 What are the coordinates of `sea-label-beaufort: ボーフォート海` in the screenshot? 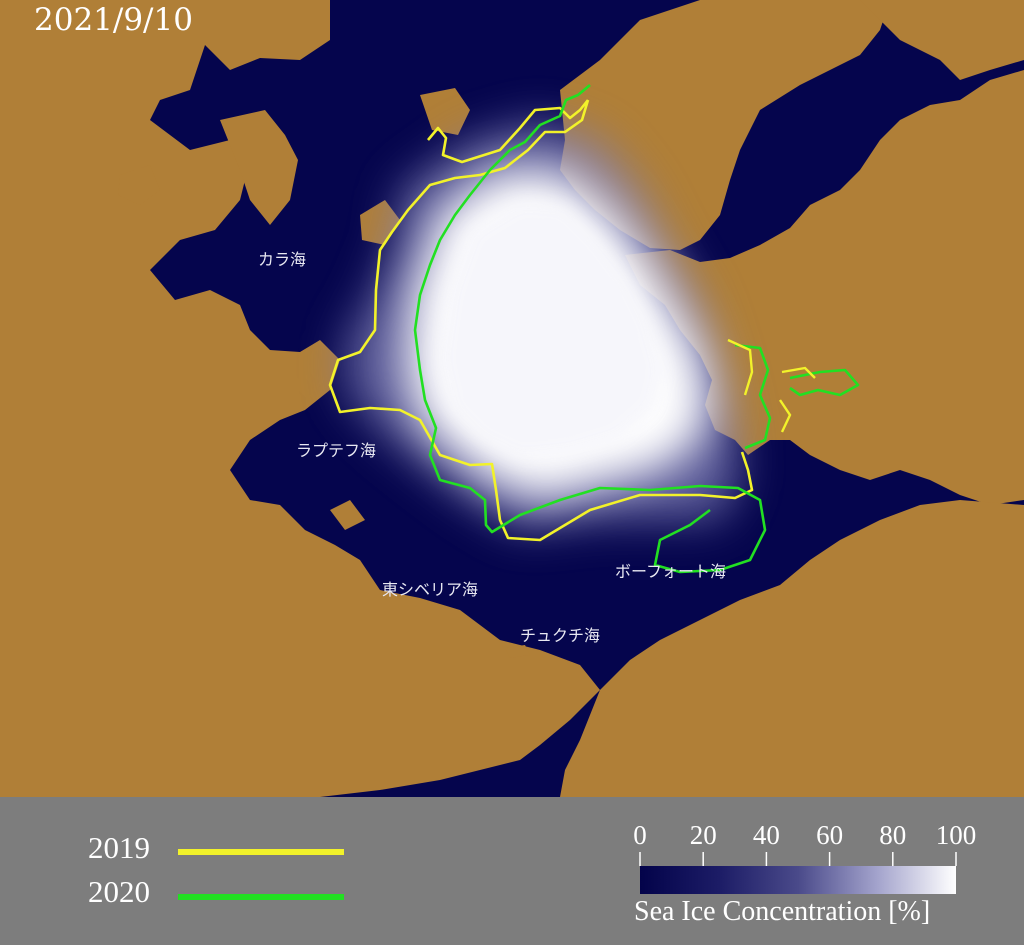 It's located at (671, 571).